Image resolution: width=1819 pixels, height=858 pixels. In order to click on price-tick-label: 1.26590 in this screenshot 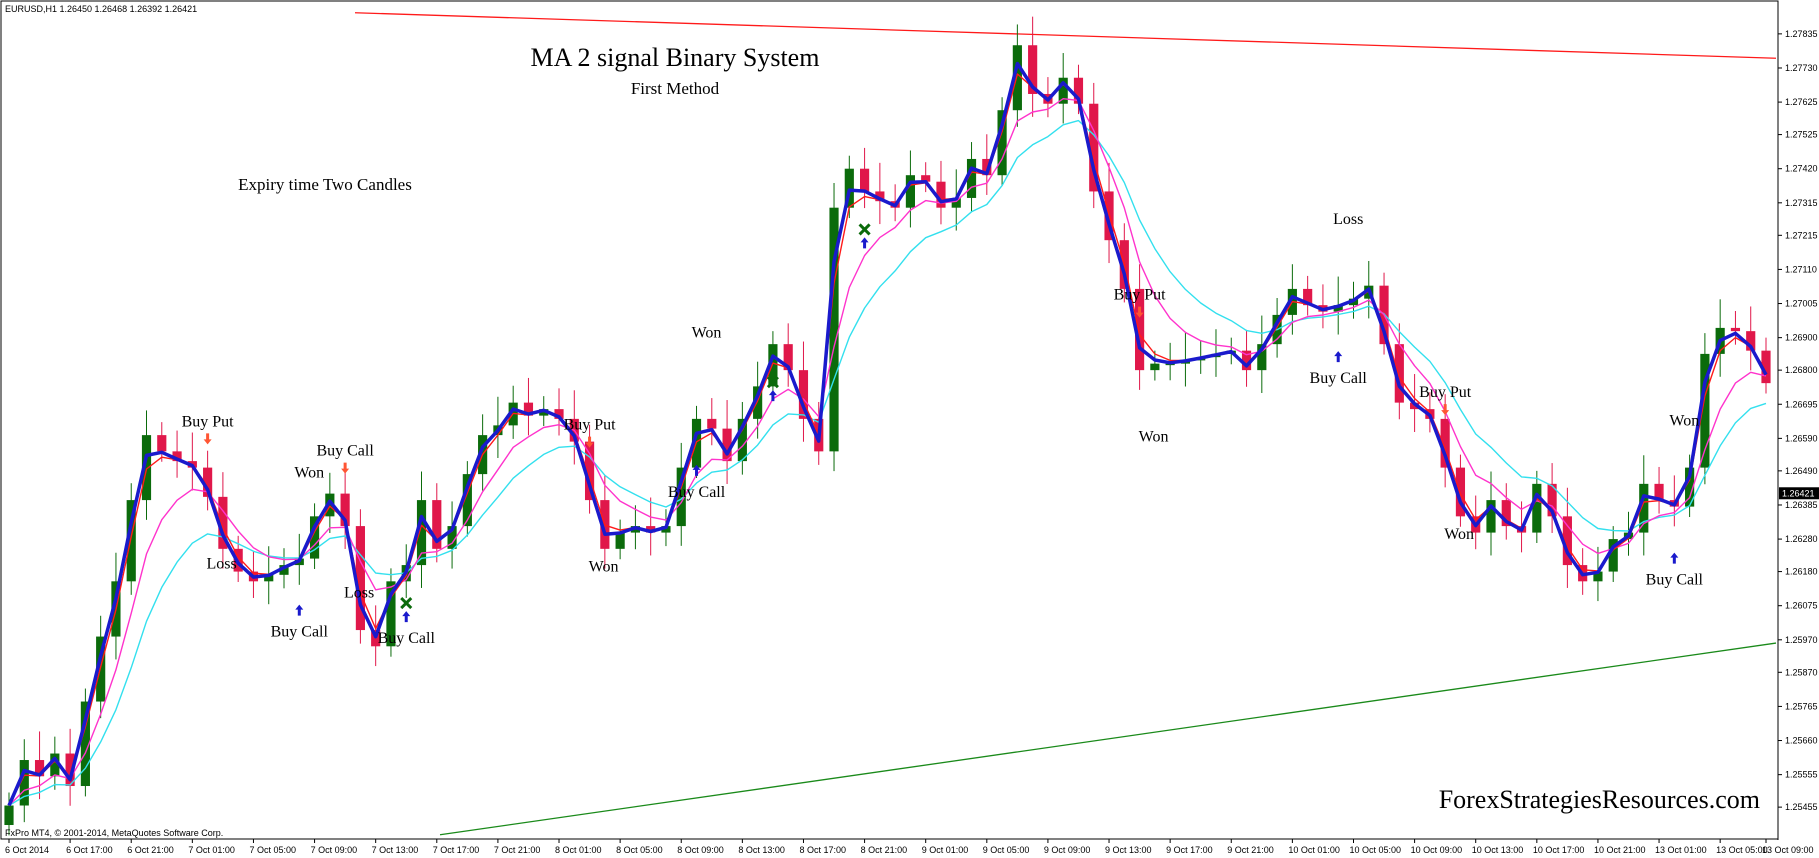, I will do `click(1801, 438)`.